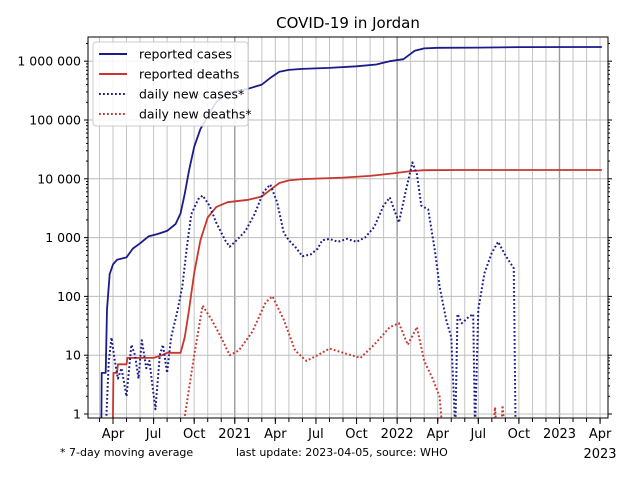 The width and height of the screenshot is (630, 477). I want to click on y-tick-label: 1 000, so click(63, 237).